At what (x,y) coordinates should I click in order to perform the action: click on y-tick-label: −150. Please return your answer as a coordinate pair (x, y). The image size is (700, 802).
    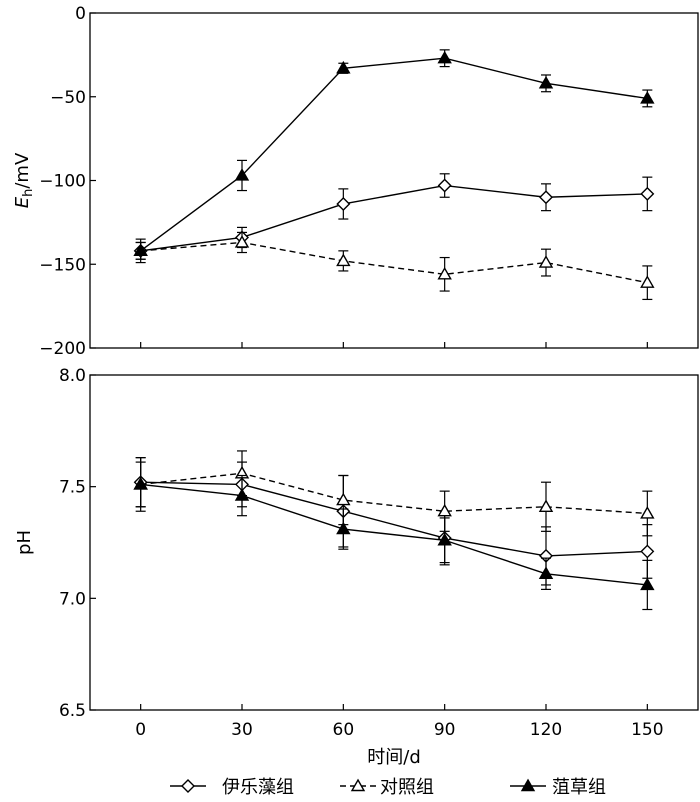
    Looking at the image, I should click on (62, 265).